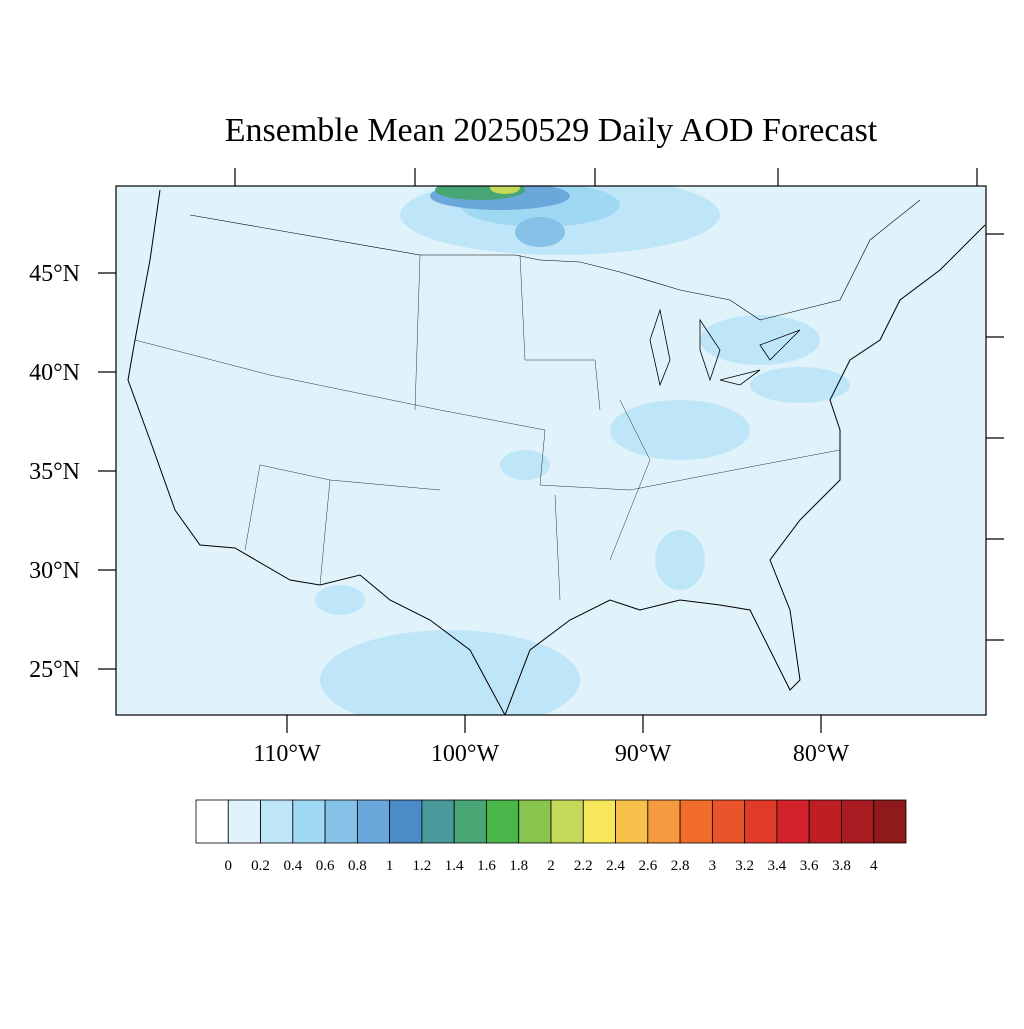 The height and width of the screenshot is (1029, 1024). What do you see at coordinates (325, 866) in the screenshot?
I see `colorbar-label: 0.6` at bounding box center [325, 866].